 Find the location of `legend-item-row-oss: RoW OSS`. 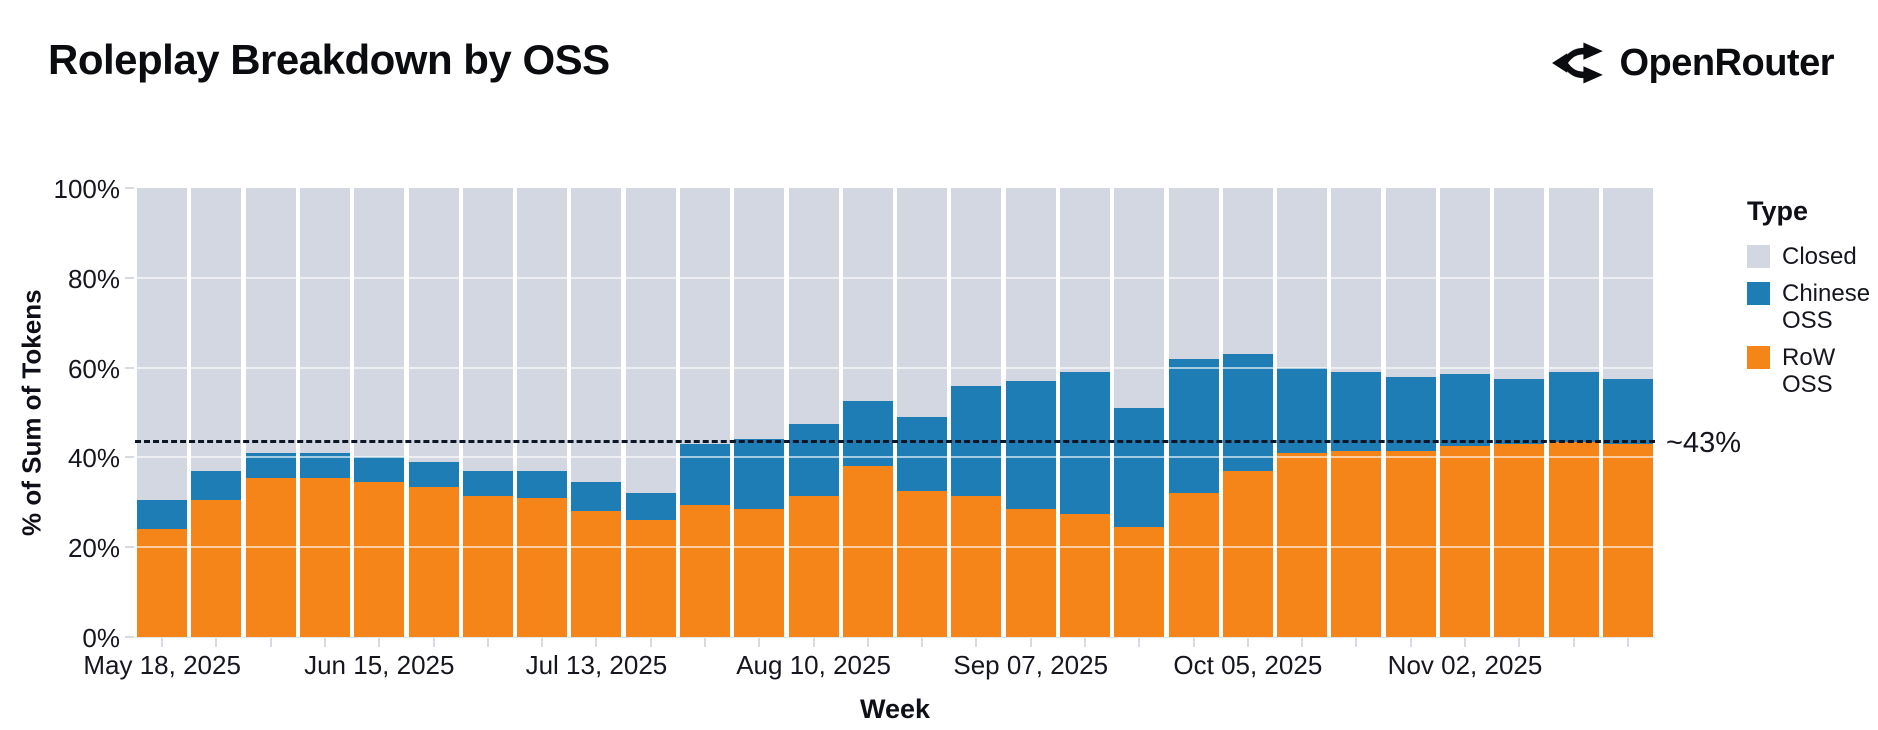

legend-item-row-oss: RoW OSS is located at coordinates (1810, 371).